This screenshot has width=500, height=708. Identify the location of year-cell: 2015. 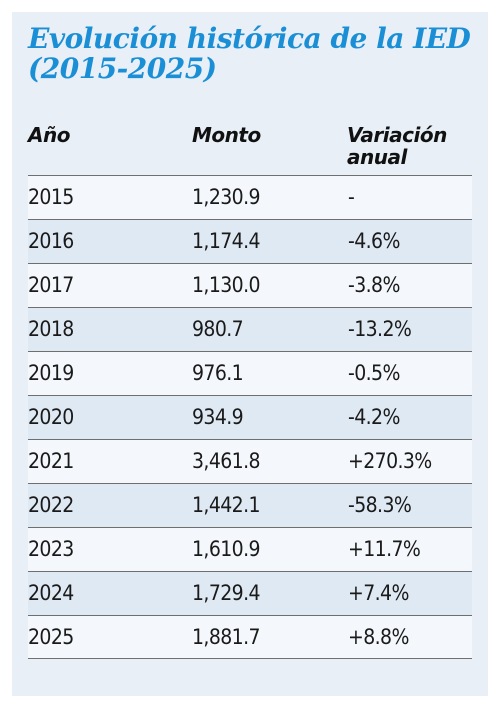
(51, 197).